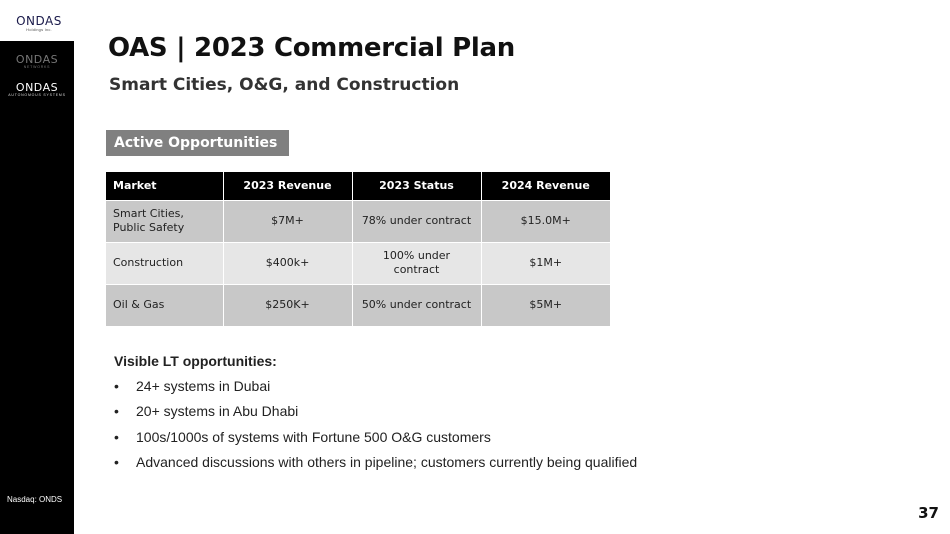 This screenshot has height=534, width=950. What do you see at coordinates (165, 262) in the screenshot?
I see `table-cell: Construction` at bounding box center [165, 262].